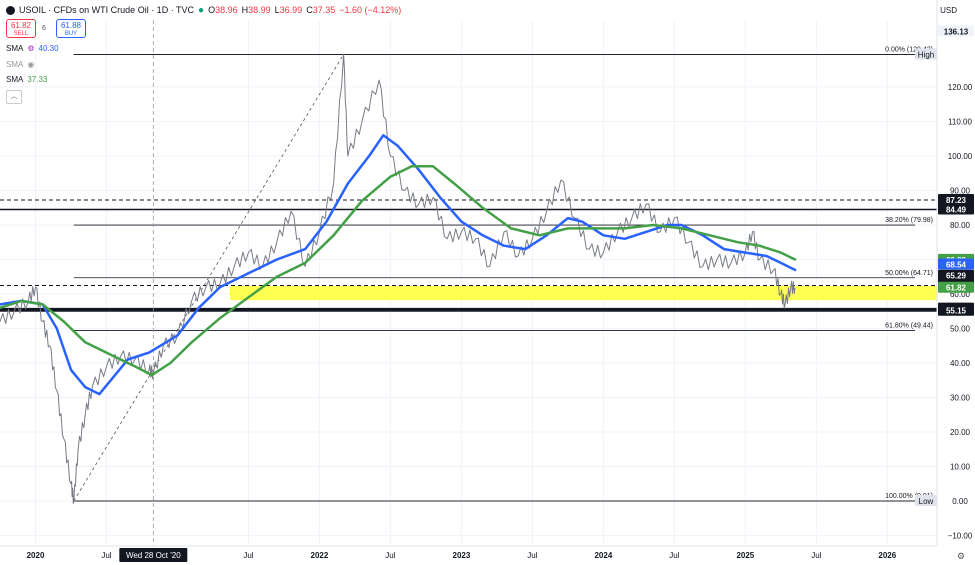 This screenshot has height=565, width=975. Describe the element at coordinates (960, 556) in the screenshot. I see `settings-gear-icon: ⚙` at that location.